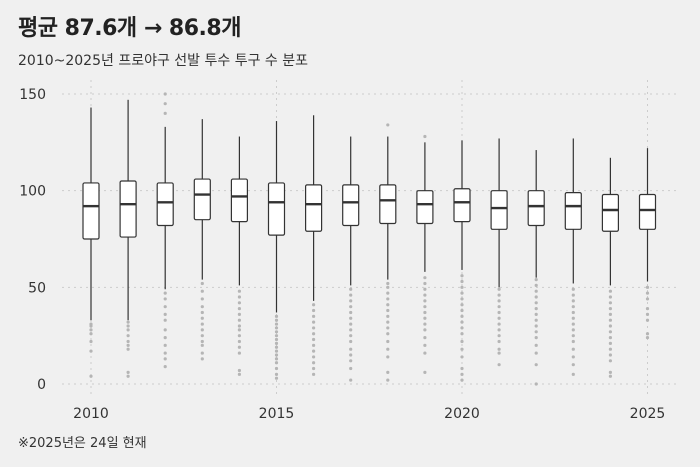 Image resolution: width=700 pixels, height=467 pixels. I want to click on box-2017, so click(351, 259).